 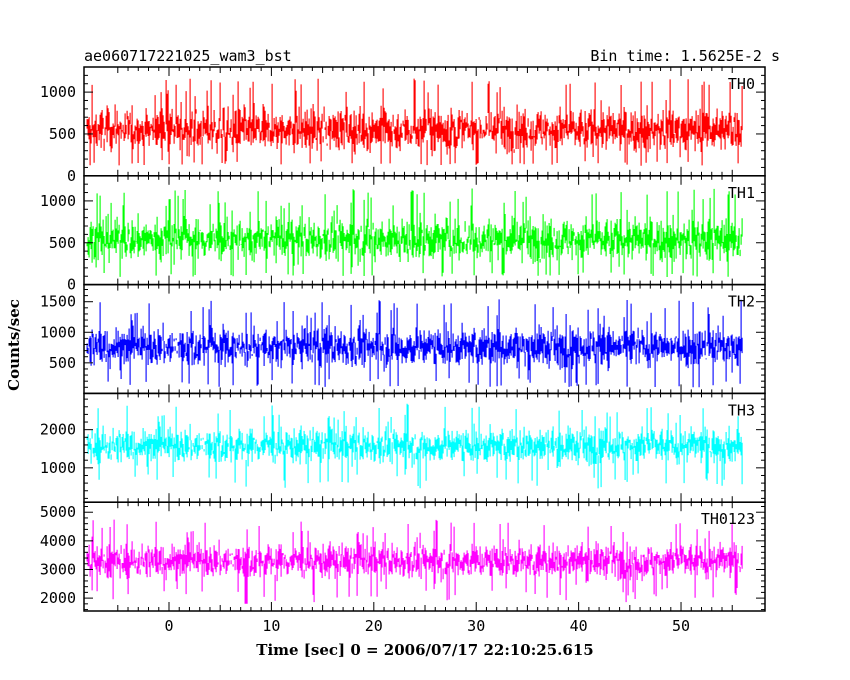 What do you see at coordinates (579, 626) in the screenshot?
I see `x-tick-label: 40` at bounding box center [579, 626].